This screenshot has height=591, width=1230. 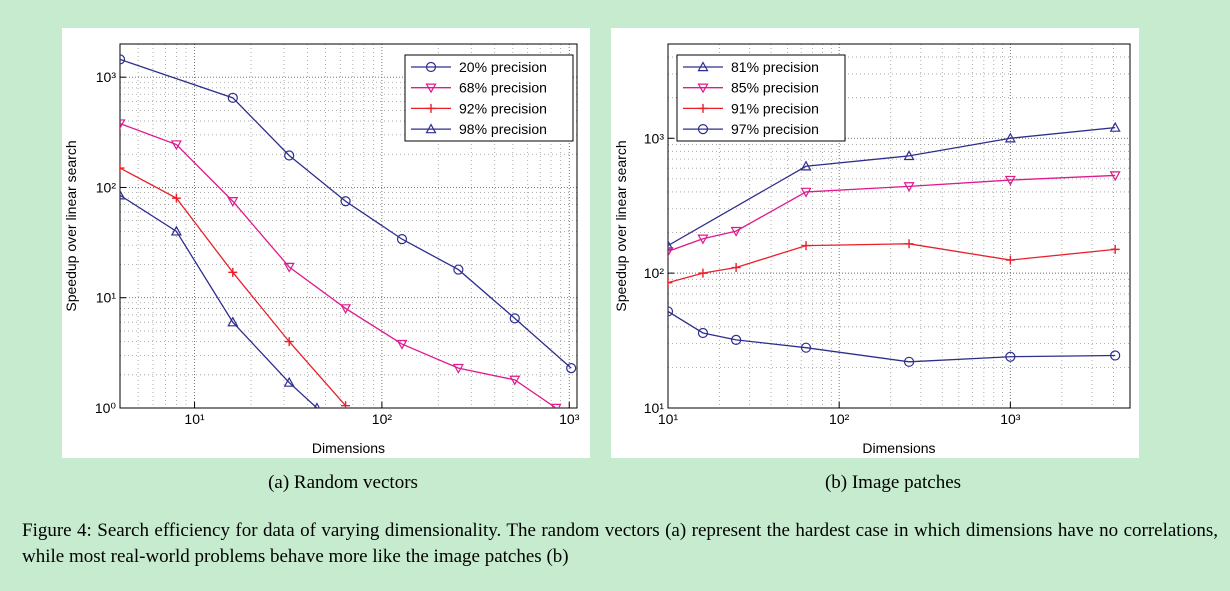 What do you see at coordinates (775, 88) in the screenshot?
I see `legend-label: 85% precision` at bounding box center [775, 88].